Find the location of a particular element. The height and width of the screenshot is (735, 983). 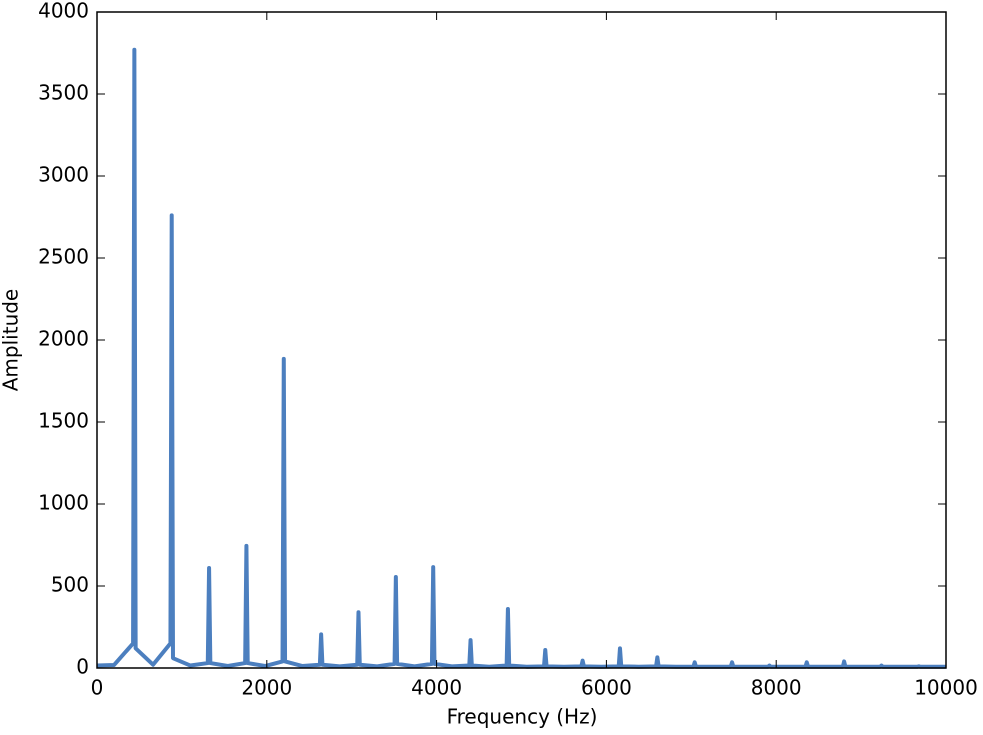

y-tick-label: 4000 is located at coordinates (63, 11).